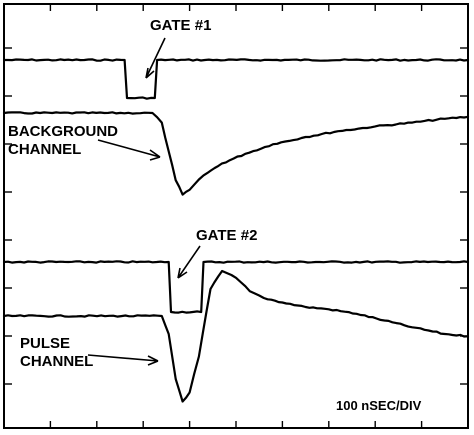 This screenshot has height=435, width=474. What do you see at coordinates (44, 149) in the screenshot?
I see `annotation-background-line2: CHANNEL` at bounding box center [44, 149].